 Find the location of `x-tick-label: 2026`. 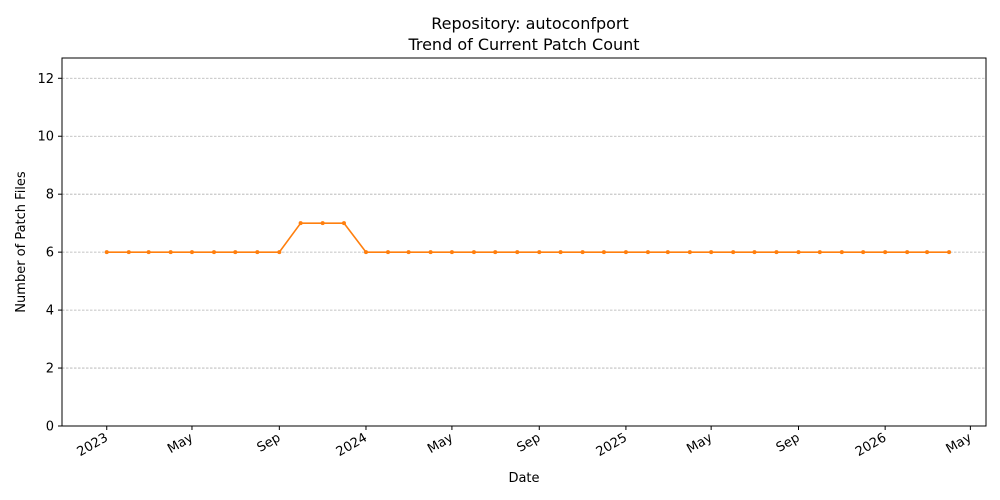

x-tick-label: 2026 is located at coordinates (871, 445).